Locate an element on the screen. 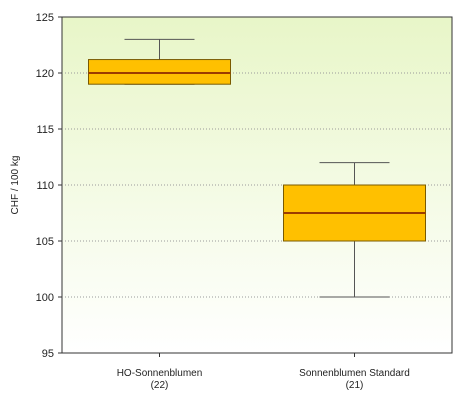 The width and height of the screenshot is (458, 395). y-tick-label: 95 is located at coordinates (48, 354).